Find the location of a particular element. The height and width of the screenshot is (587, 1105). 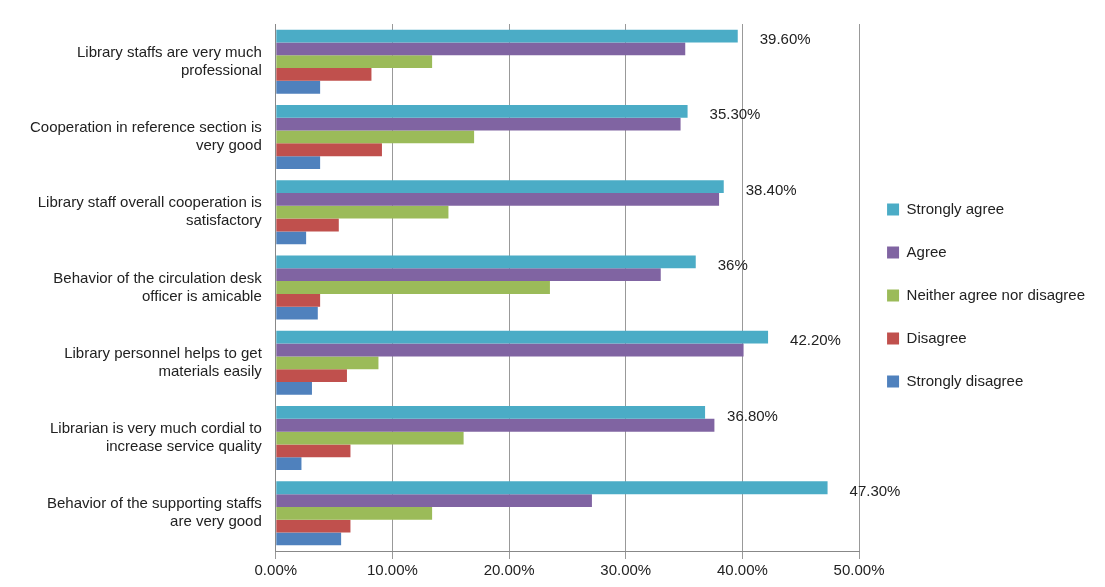

legend-label: Disagree is located at coordinates (936, 337).